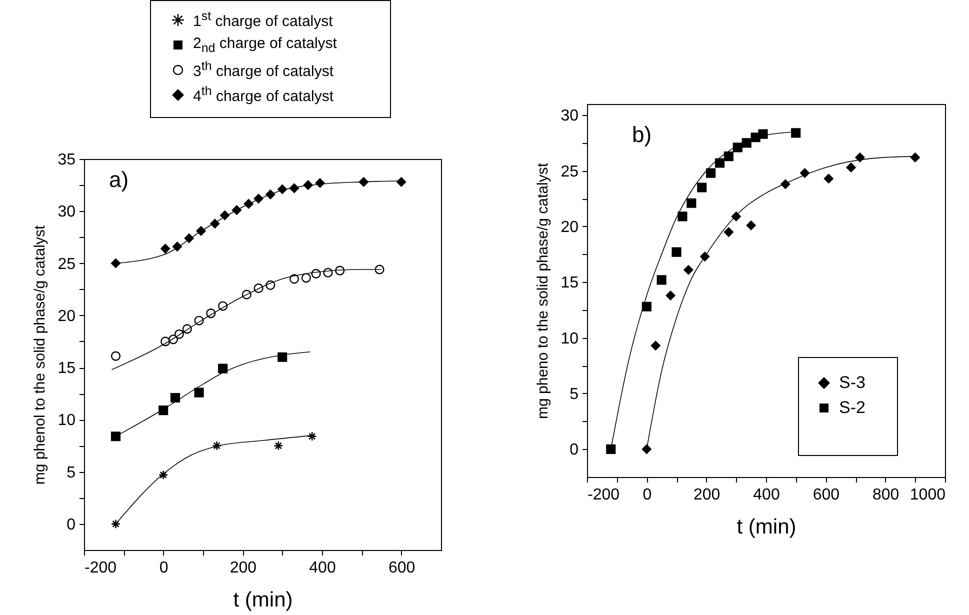  I want to click on x-tick-label: 800, so click(886, 495).